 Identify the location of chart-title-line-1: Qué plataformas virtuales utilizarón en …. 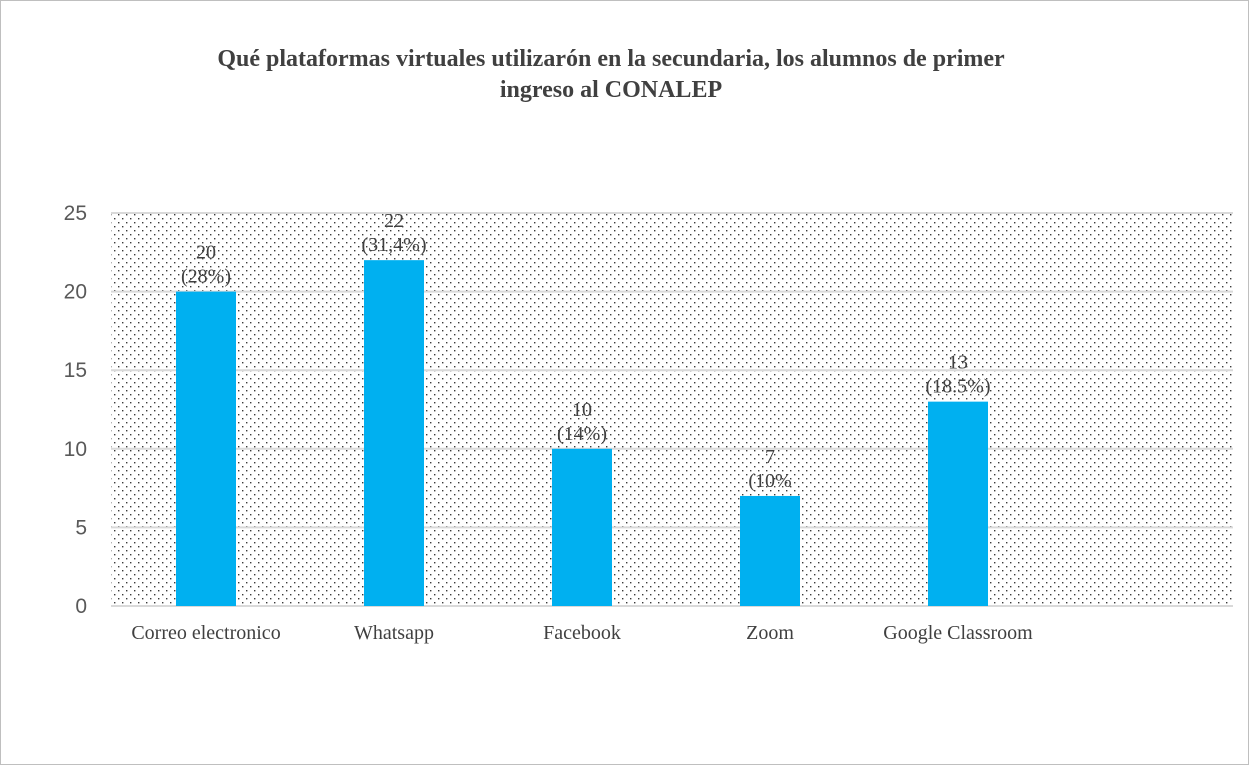
(611, 59).